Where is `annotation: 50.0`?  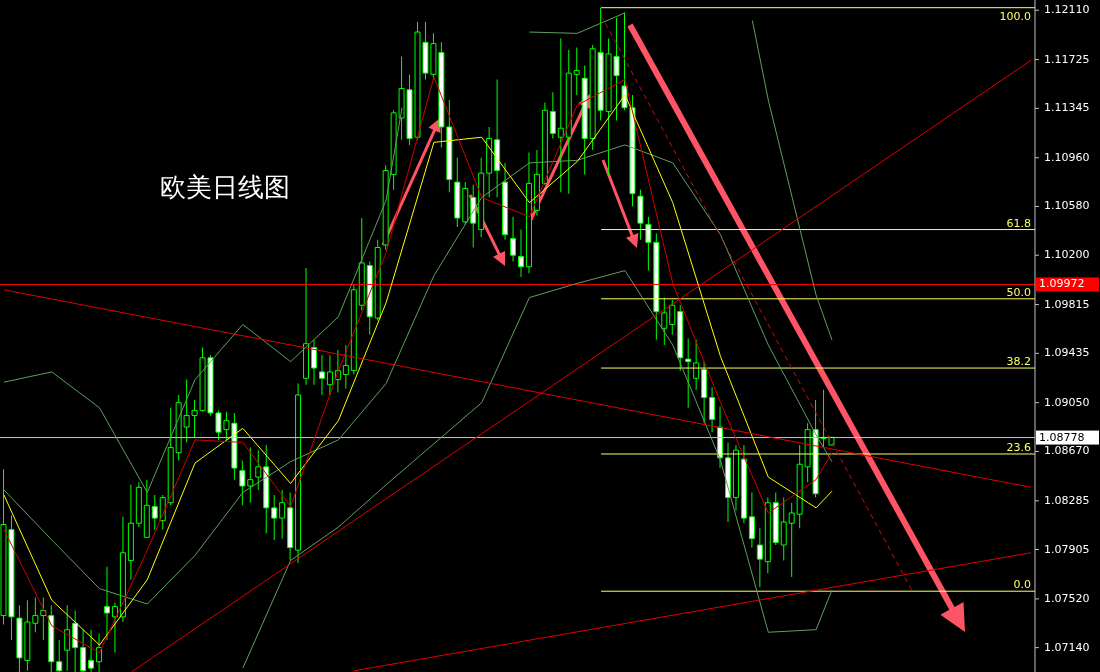 annotation: 50.0 is located at coordinates (1018, 292).